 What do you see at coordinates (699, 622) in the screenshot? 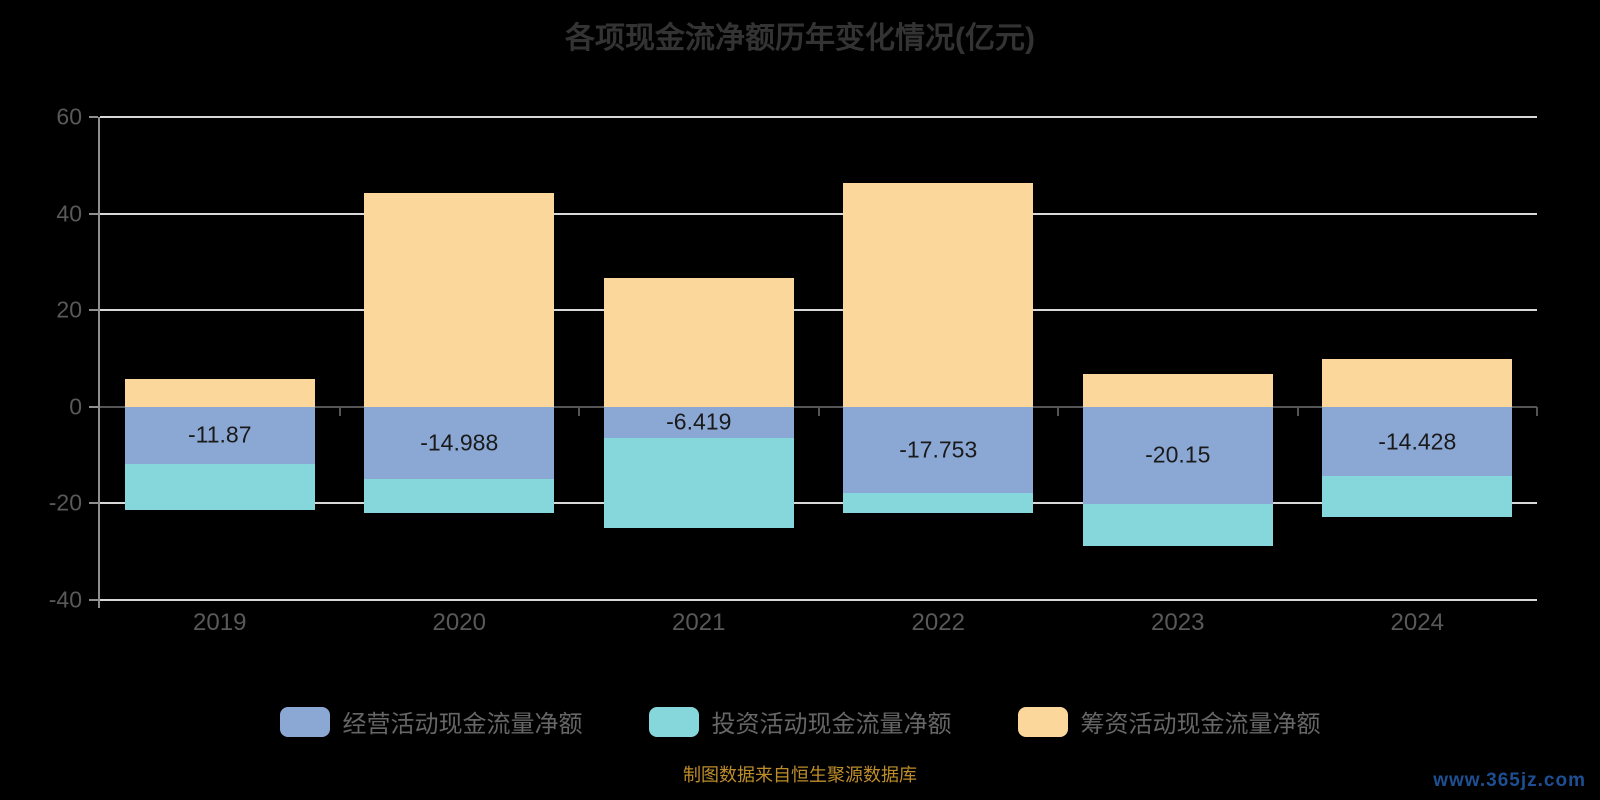
I see `x-axis-label-2021: 2021` at bounding box center [699, 622].